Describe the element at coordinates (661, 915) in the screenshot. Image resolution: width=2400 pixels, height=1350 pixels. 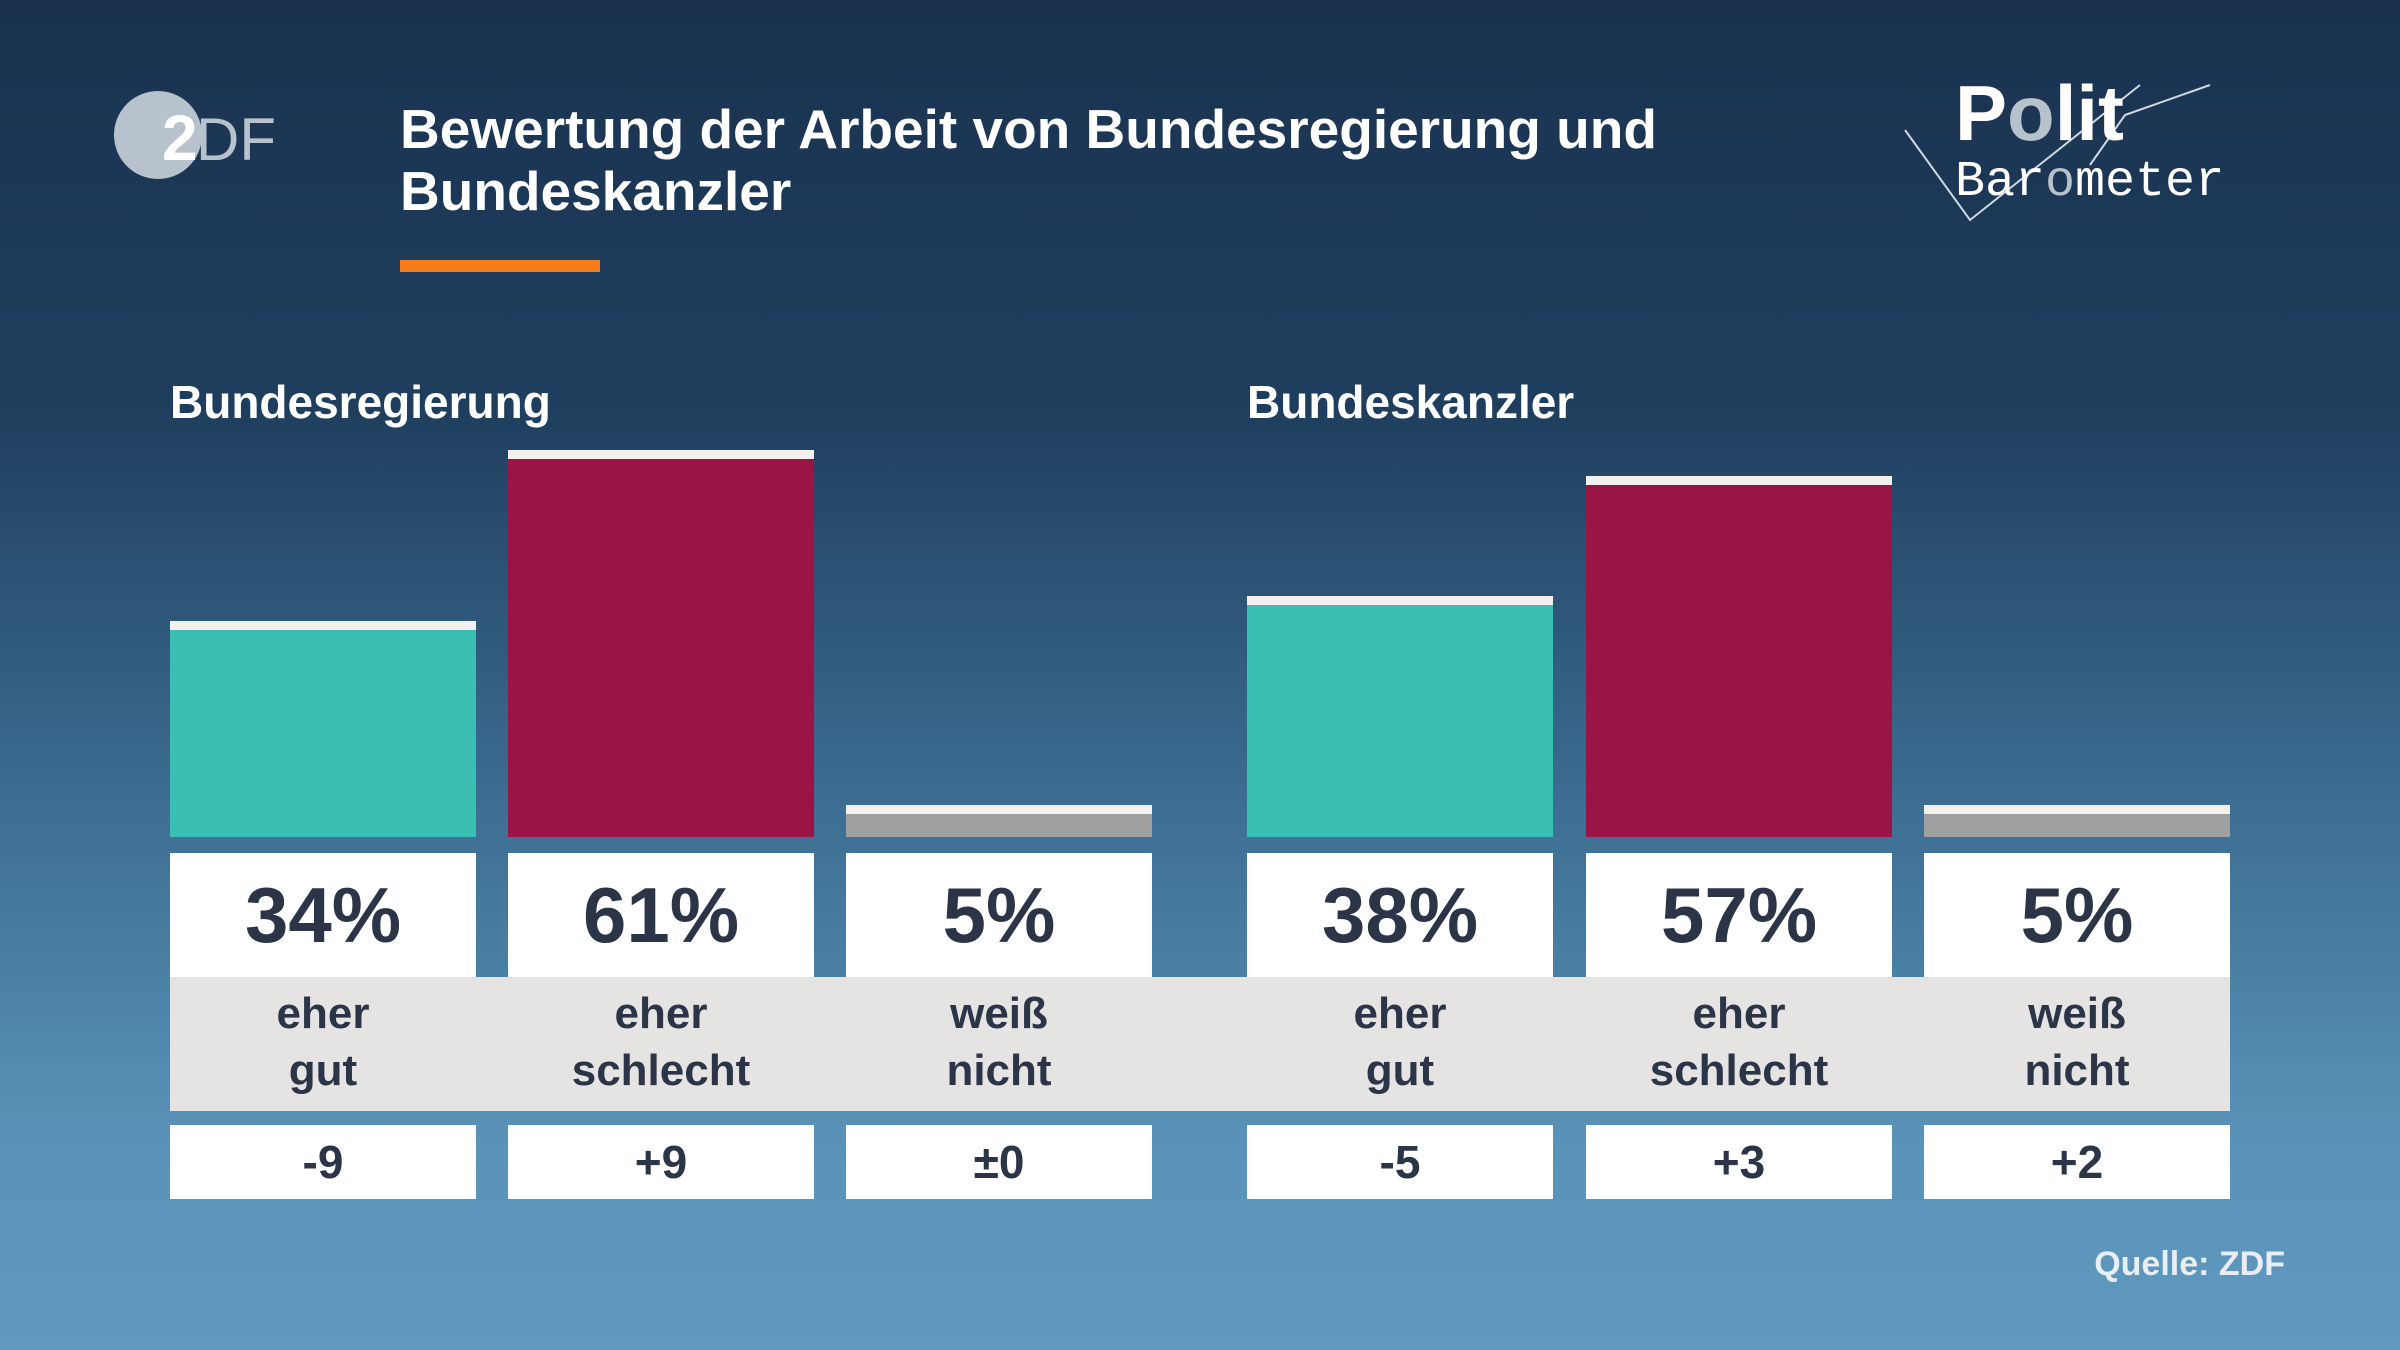
I see `value-label: 61%` at that location.